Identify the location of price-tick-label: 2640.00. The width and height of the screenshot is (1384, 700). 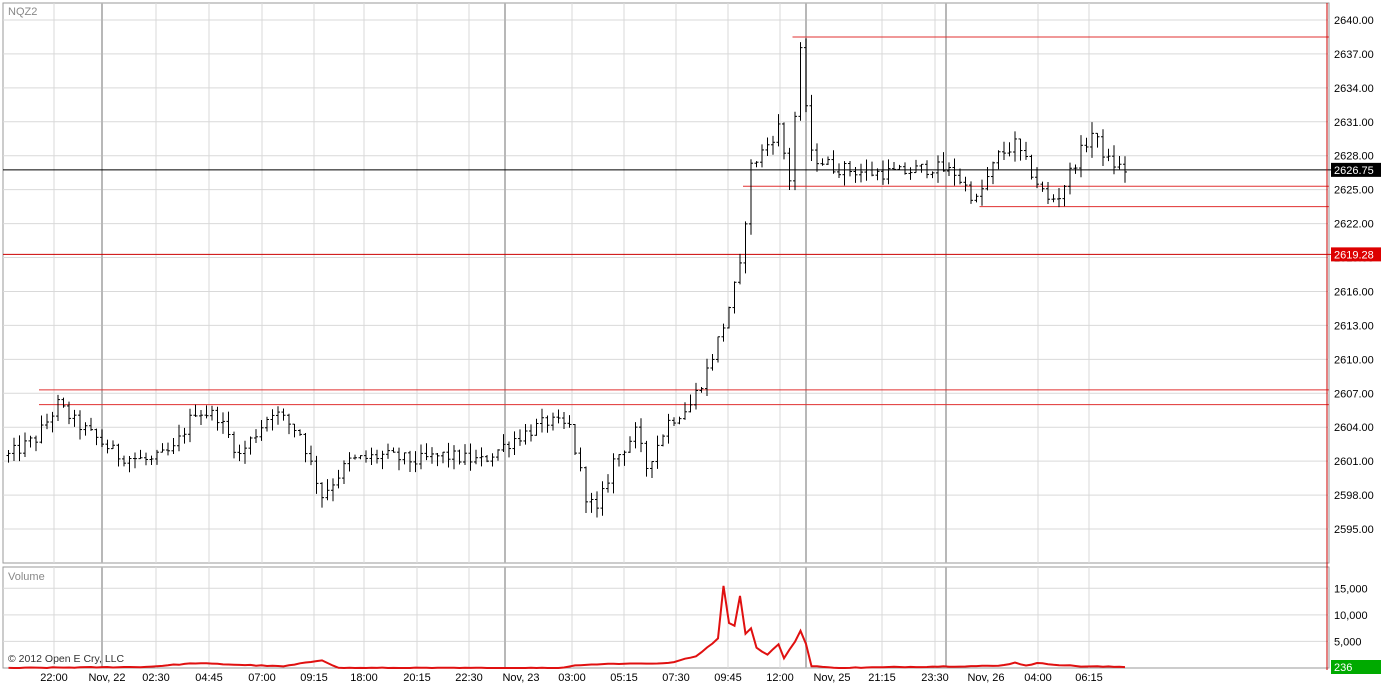
(1354, 21).